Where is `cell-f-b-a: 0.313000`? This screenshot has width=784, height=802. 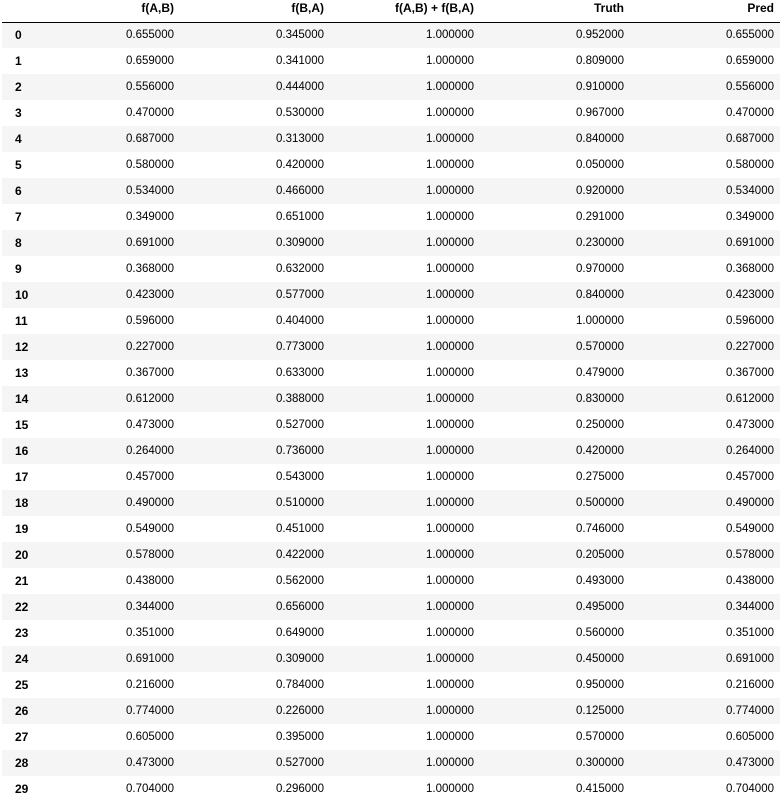 cell-f-b-a: 0.313000 is located at coordinates (300, 139).